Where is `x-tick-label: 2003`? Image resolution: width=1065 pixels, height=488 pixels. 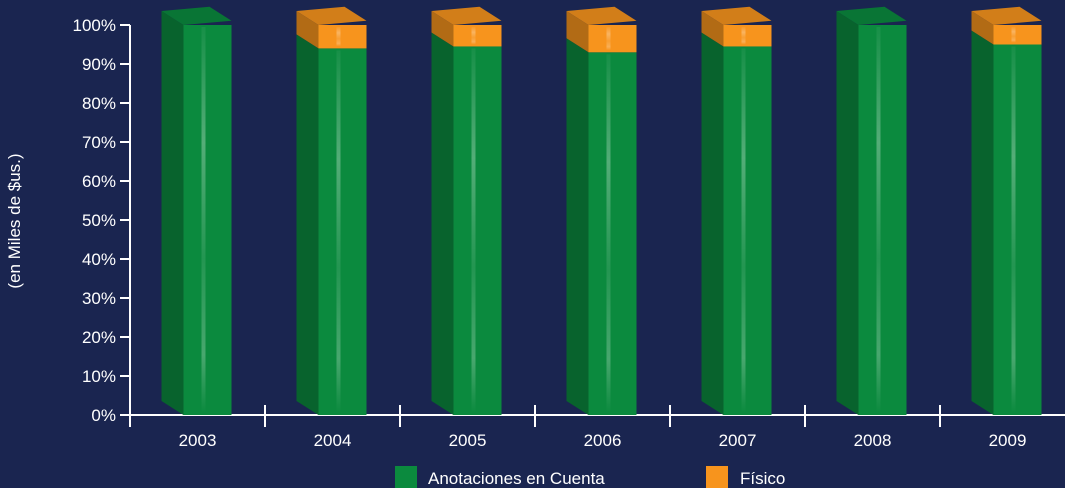
x-tick-label: 2003 is located at coordinates (198, 440).